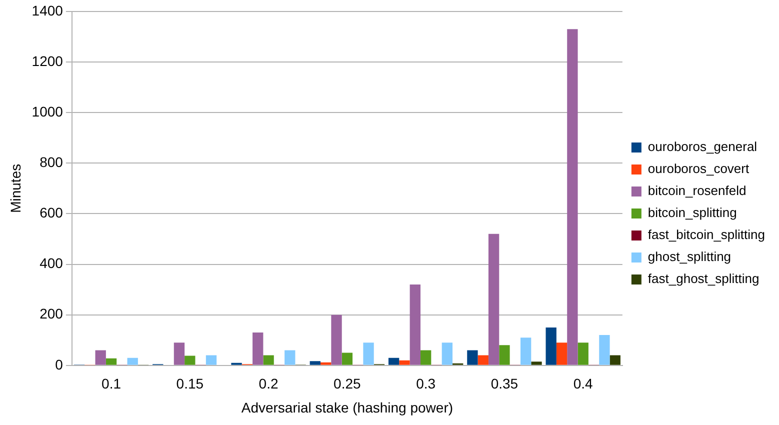 The width and height of the screenshot is (779, 425). I want to click on legend-label: fast_bitcoin_splitting, so click(707, 234).